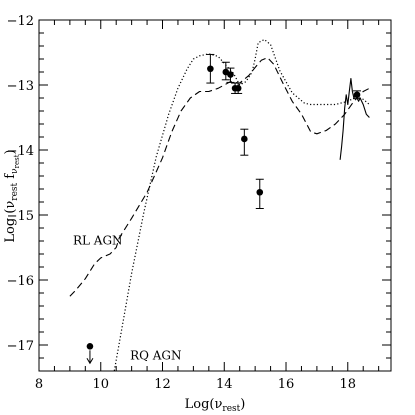  Describe the element at coordinates (20, 281) in the screenshot. I see `y-tick-label: −16` at that location.